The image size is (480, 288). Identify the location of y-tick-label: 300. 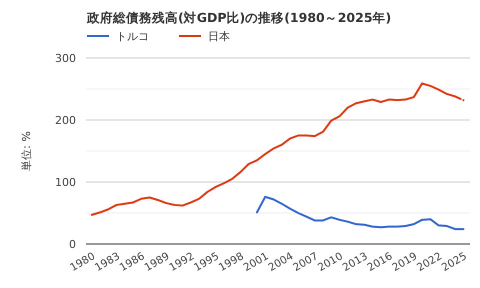
(65, 58).